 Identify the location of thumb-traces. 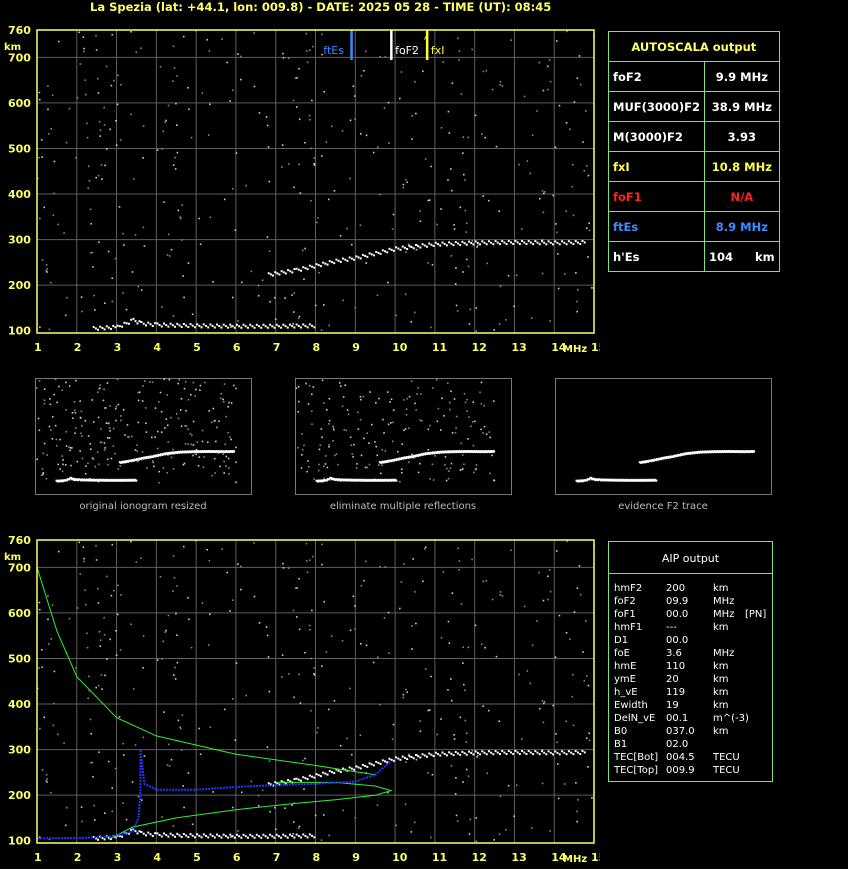
(395, 430).